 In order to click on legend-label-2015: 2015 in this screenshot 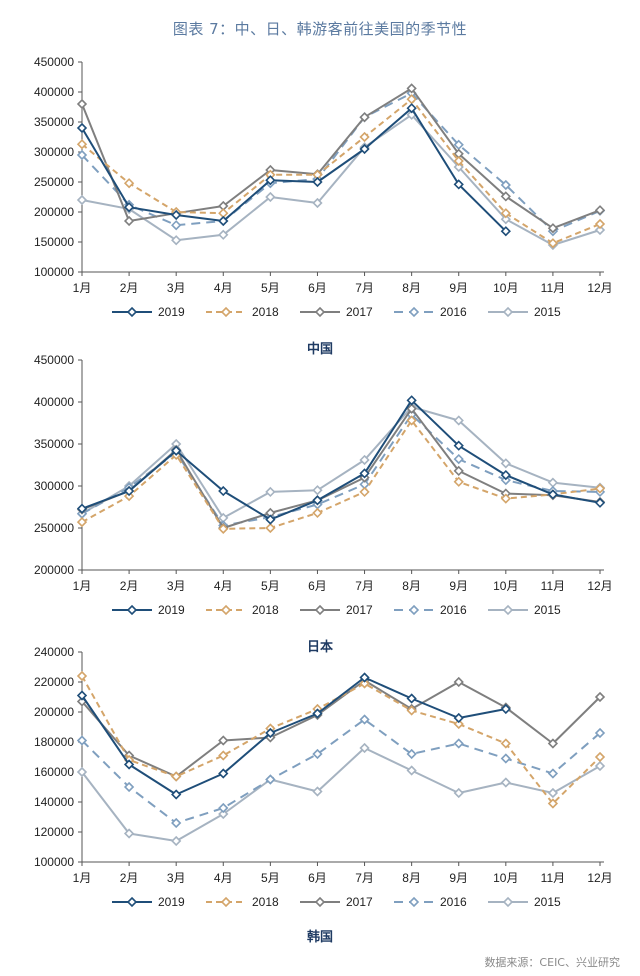, I will do `click(547, 312)`.